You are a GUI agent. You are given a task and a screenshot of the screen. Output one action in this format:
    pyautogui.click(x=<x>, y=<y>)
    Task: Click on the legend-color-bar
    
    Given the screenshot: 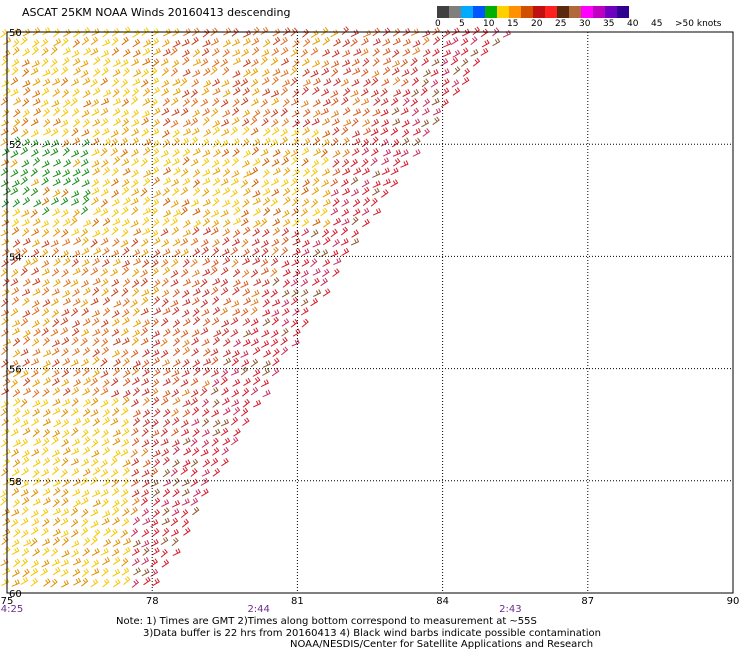 What is the action you would take?
    pyautogui.click(x=587, y=12)
    